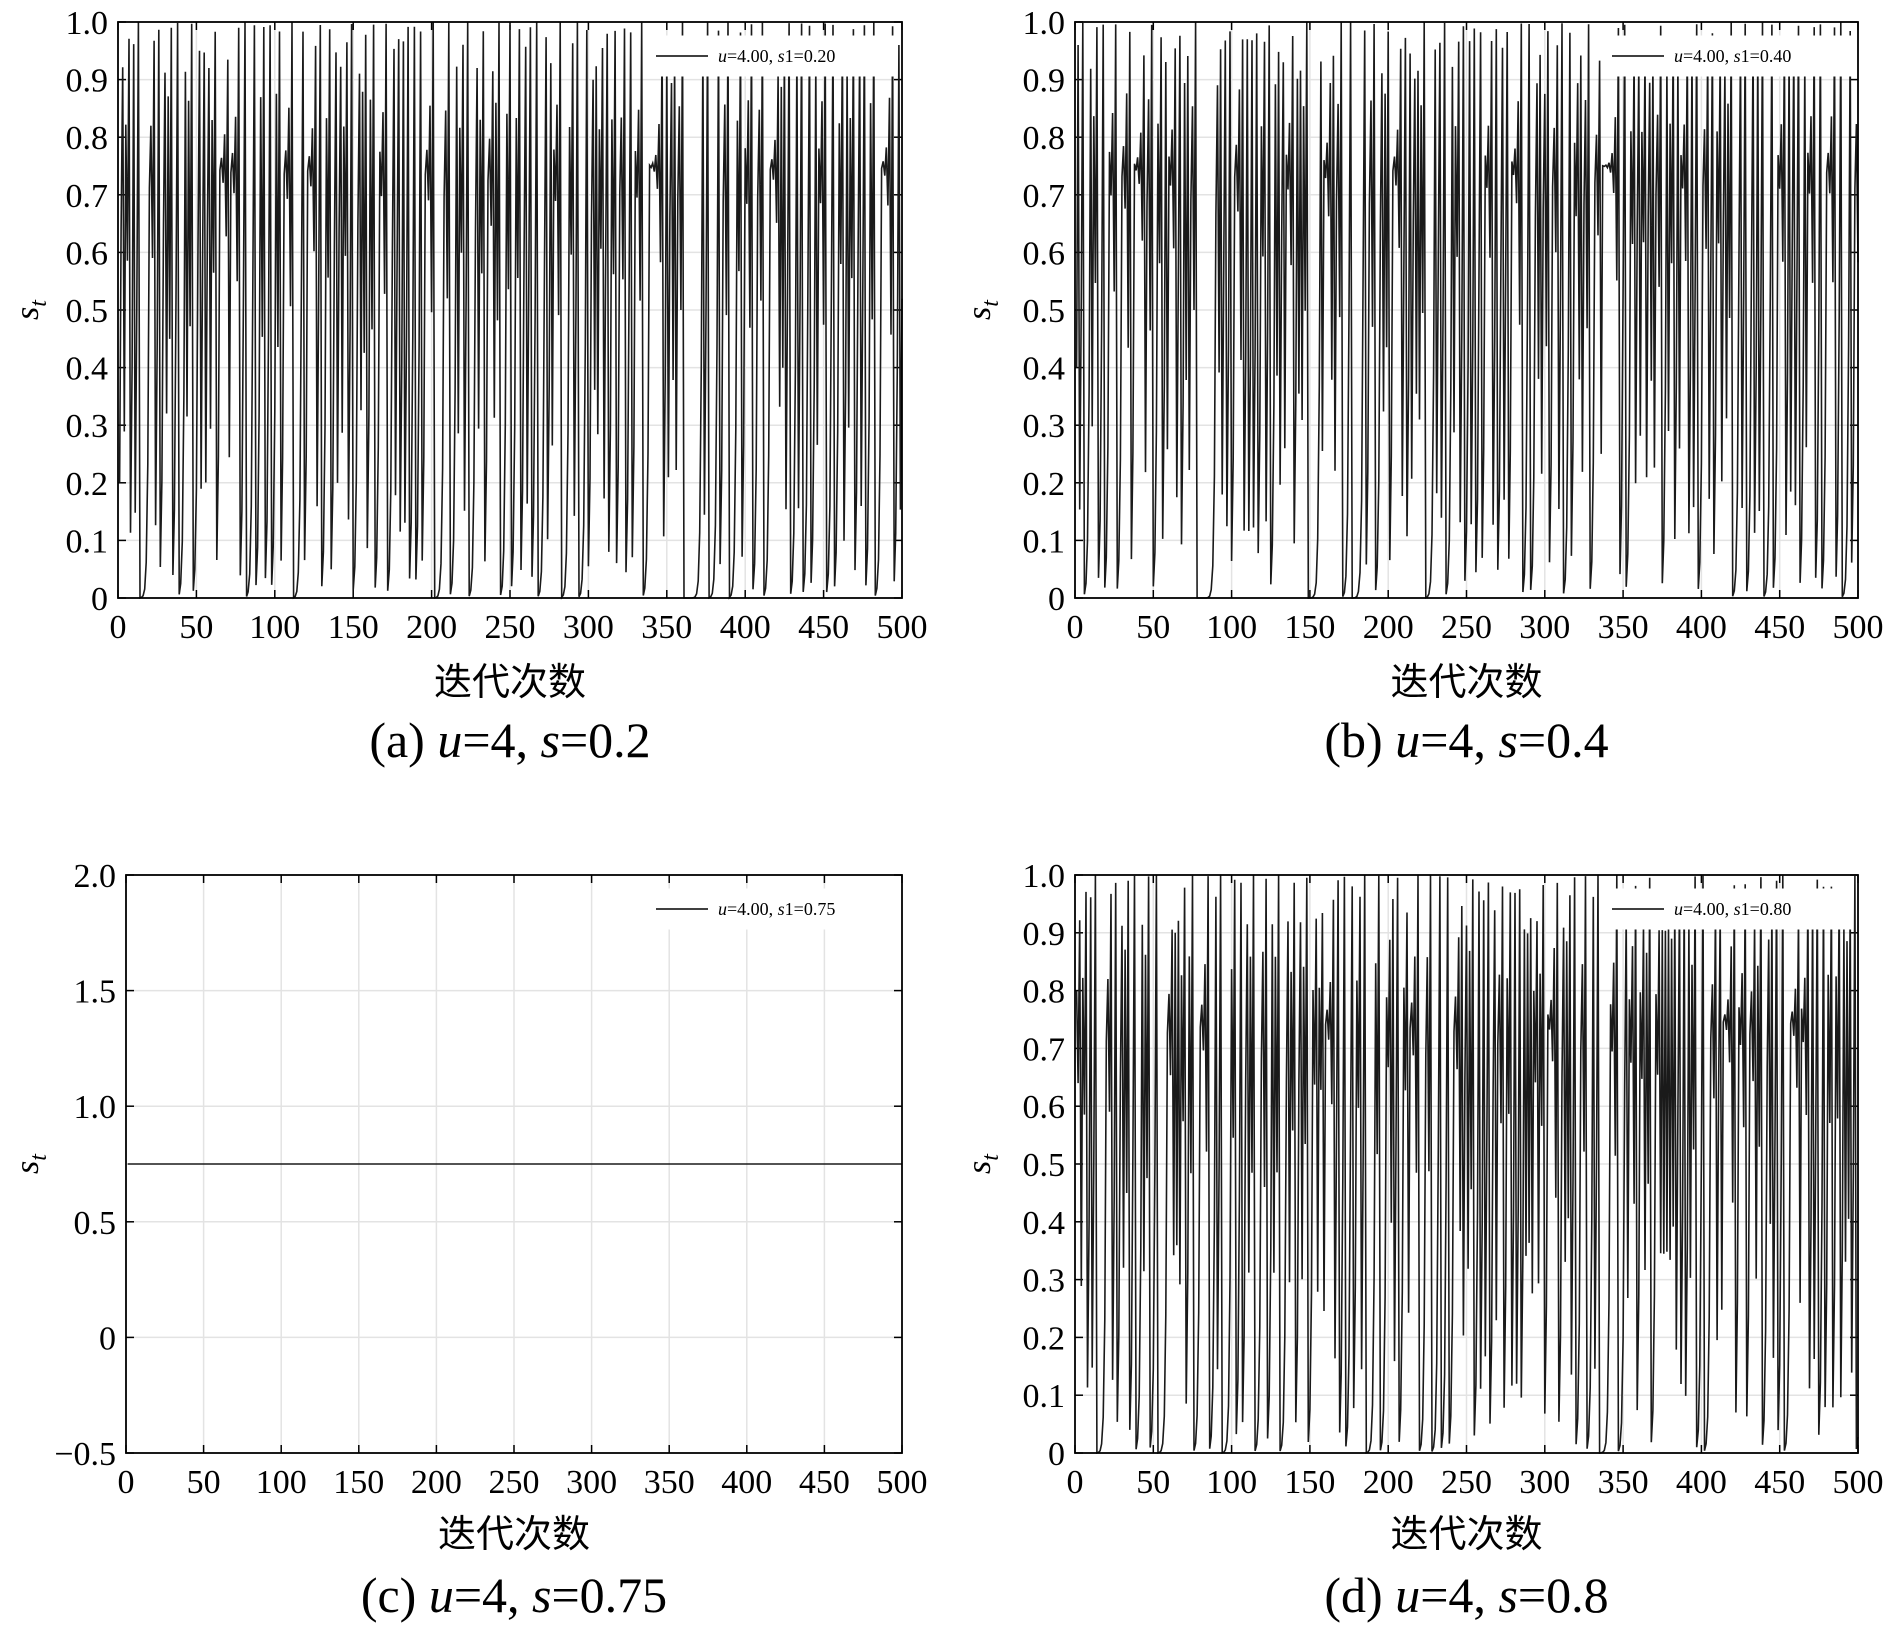 The image size is (1890, 1637). Describe the element at coordinates (1359, 740) in the screenshot. I see `caption-part: (b)` at that location.